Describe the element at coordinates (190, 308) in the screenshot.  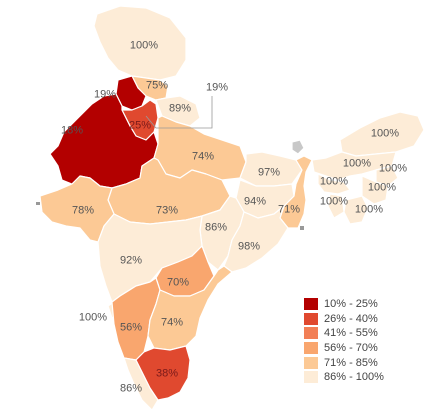
I see `region-andhra-pradesh` at that location.